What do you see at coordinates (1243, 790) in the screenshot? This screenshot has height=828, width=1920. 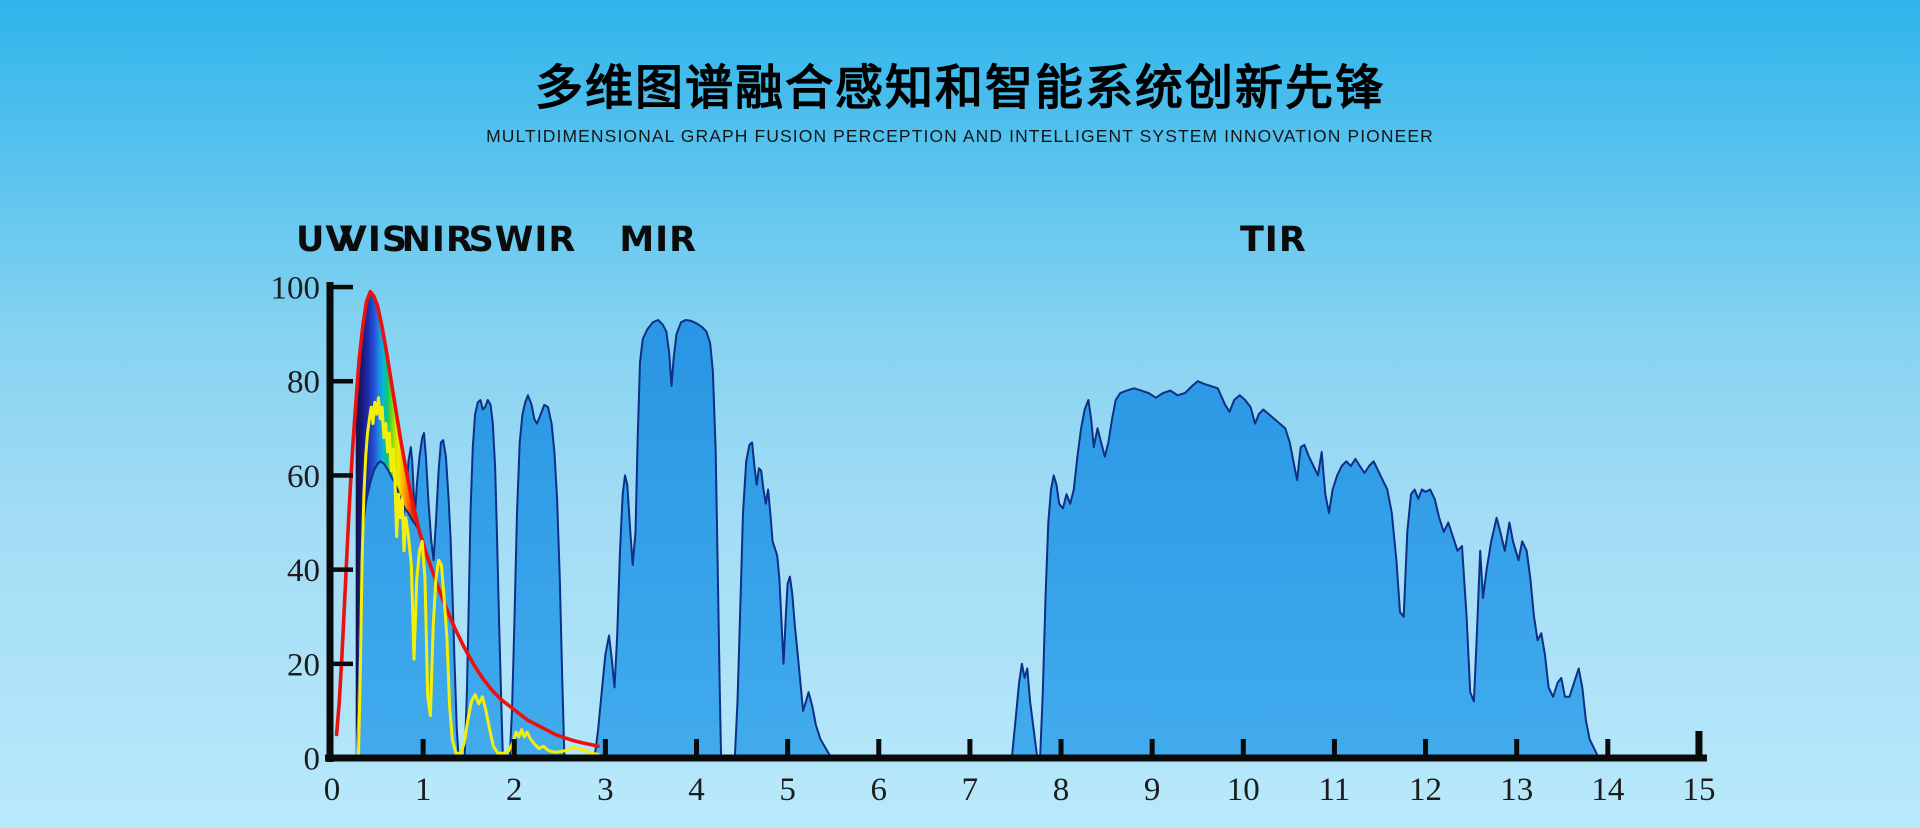 I see `x-tick-label: 10` at bounding box center [1243, 790].